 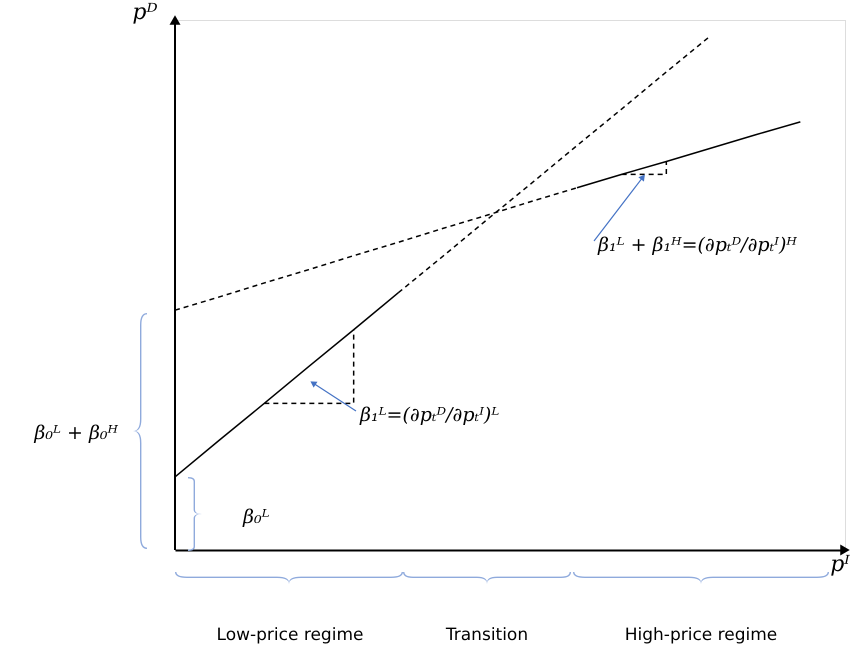 What do you see at coordinates (256, 517) in the screenshot?
I see `annotation: β₀ᴸ` at bounding box center [256, 517].